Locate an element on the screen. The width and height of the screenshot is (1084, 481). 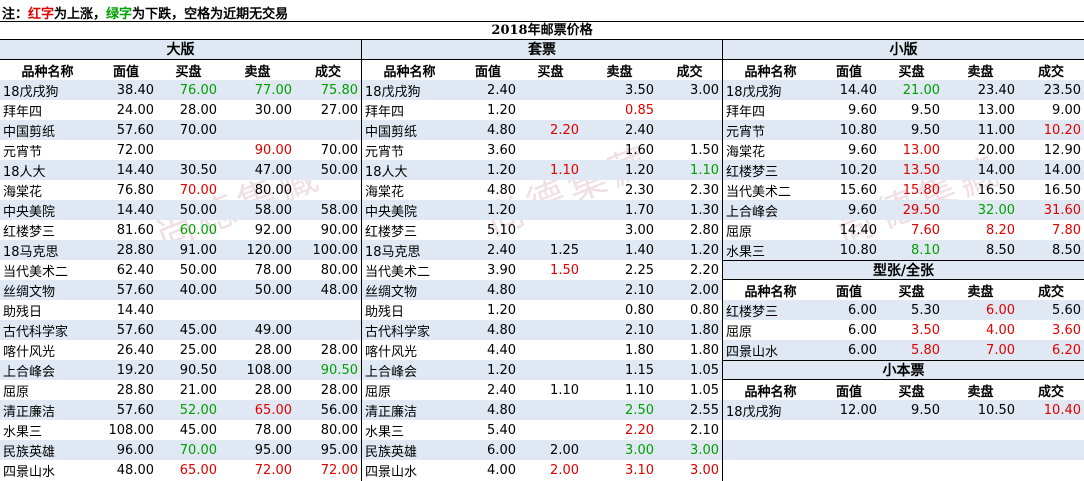
deal-price: 2.80 is located at coordinates (704, 230).